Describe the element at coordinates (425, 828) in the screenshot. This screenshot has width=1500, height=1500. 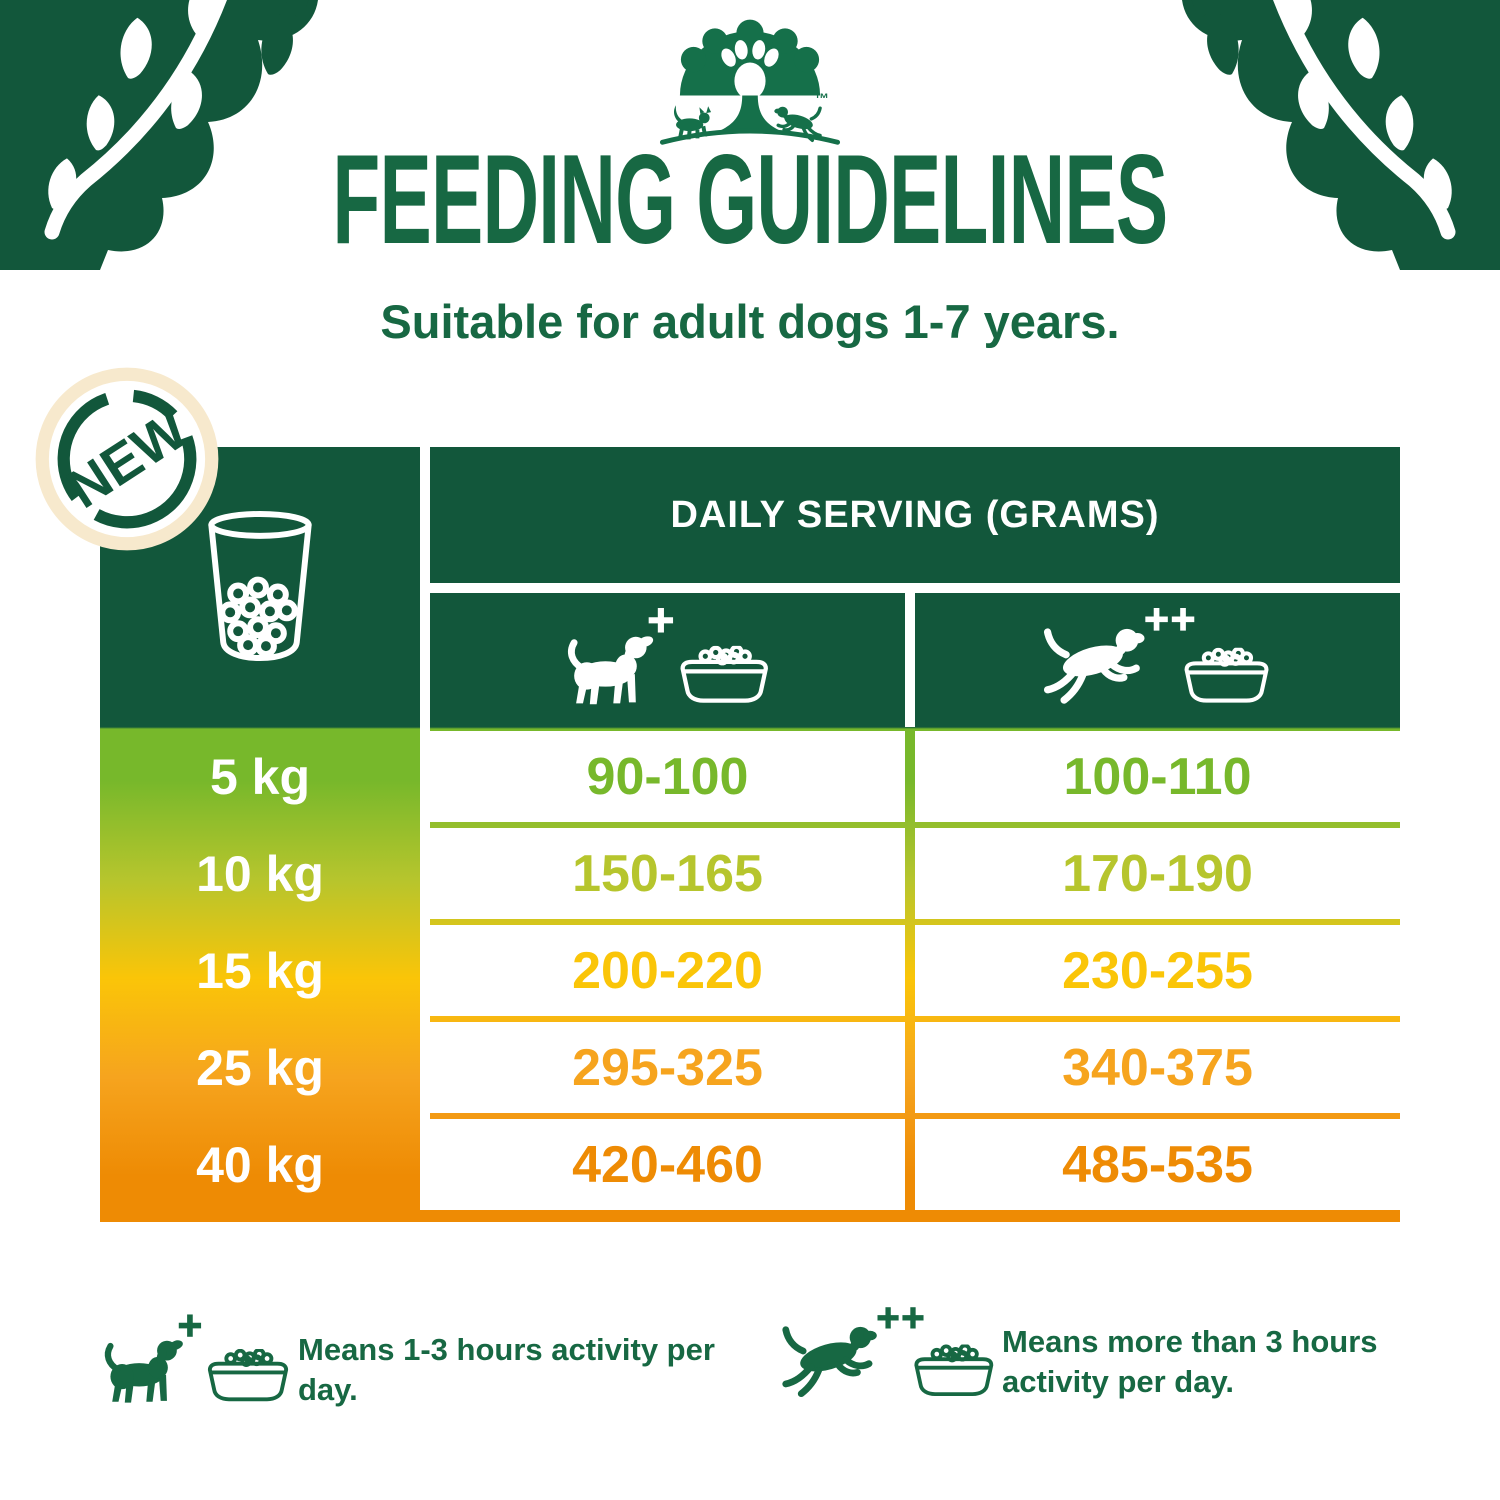
I see `column-gutter` at that location.